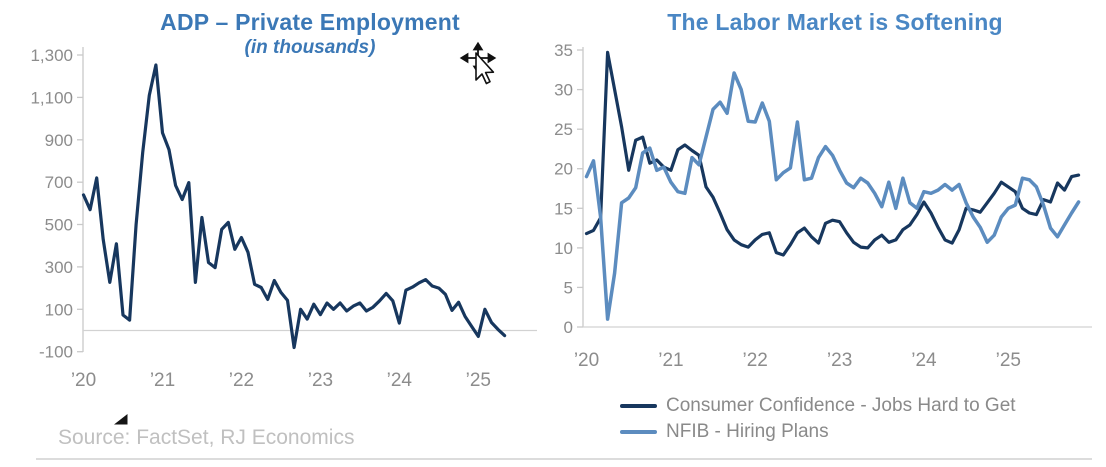  What do you see at coordinates (478, 63) in the screenshot?
I see `move-cursor-icon` at bounding box center [478, 63].